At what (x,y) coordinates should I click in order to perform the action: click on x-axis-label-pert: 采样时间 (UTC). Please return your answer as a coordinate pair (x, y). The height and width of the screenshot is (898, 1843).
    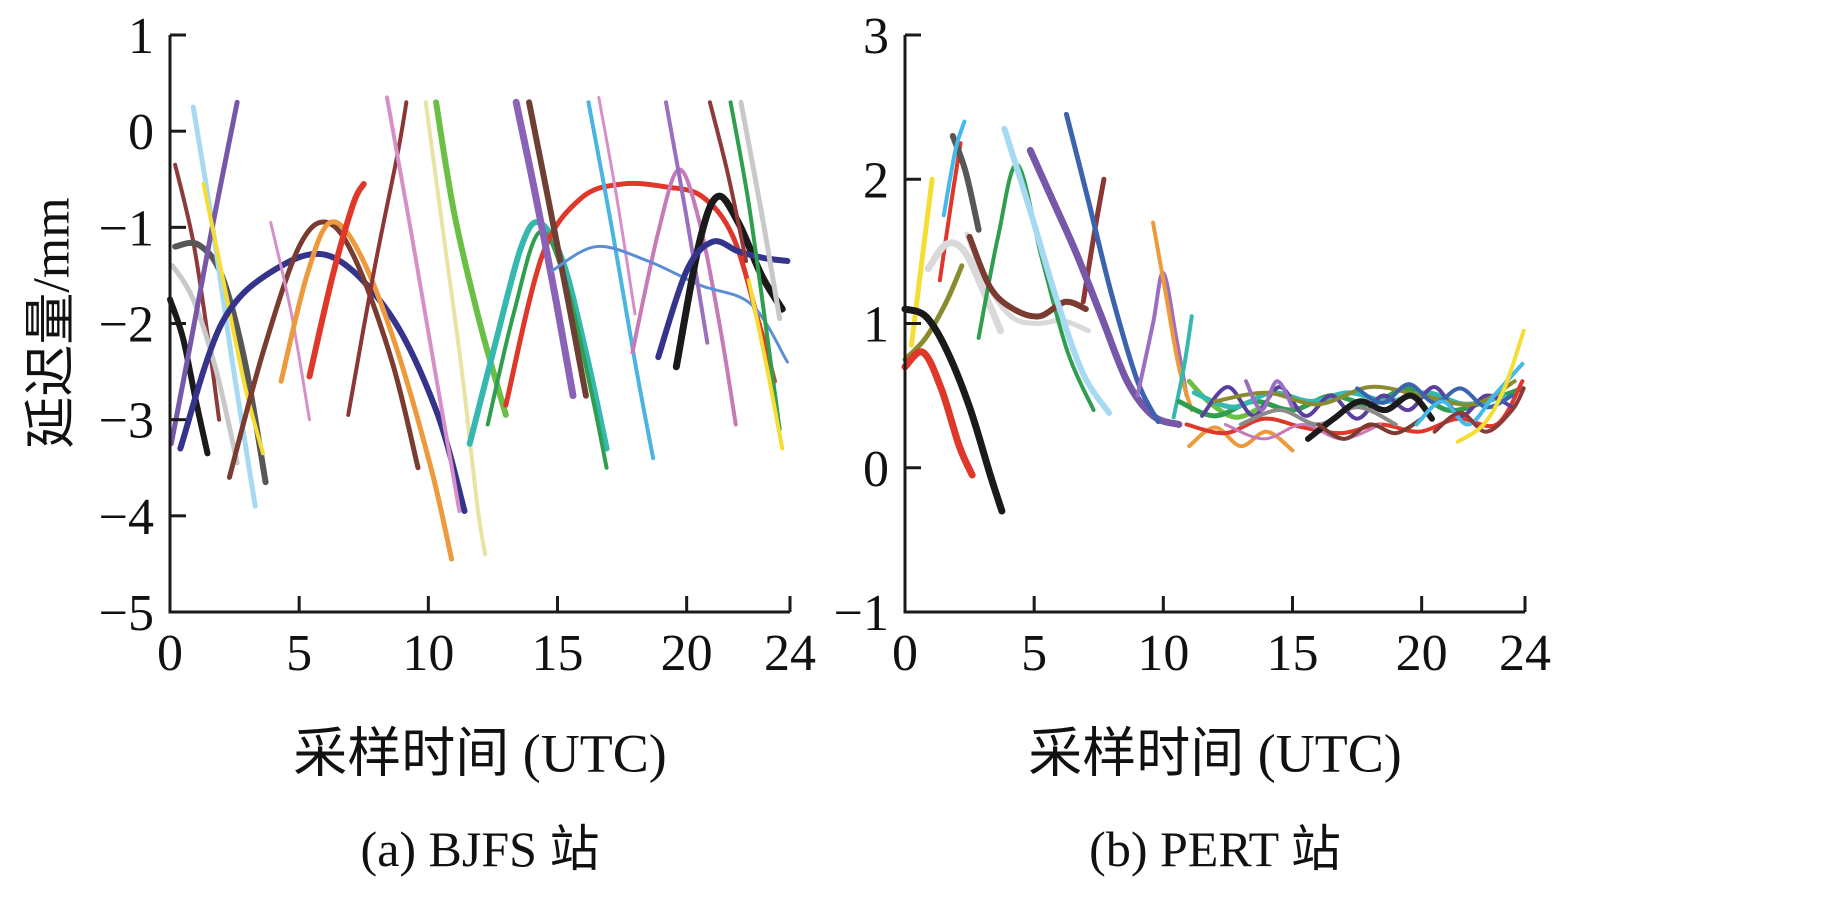
    Looking at the image, I should click on (1215, 753).